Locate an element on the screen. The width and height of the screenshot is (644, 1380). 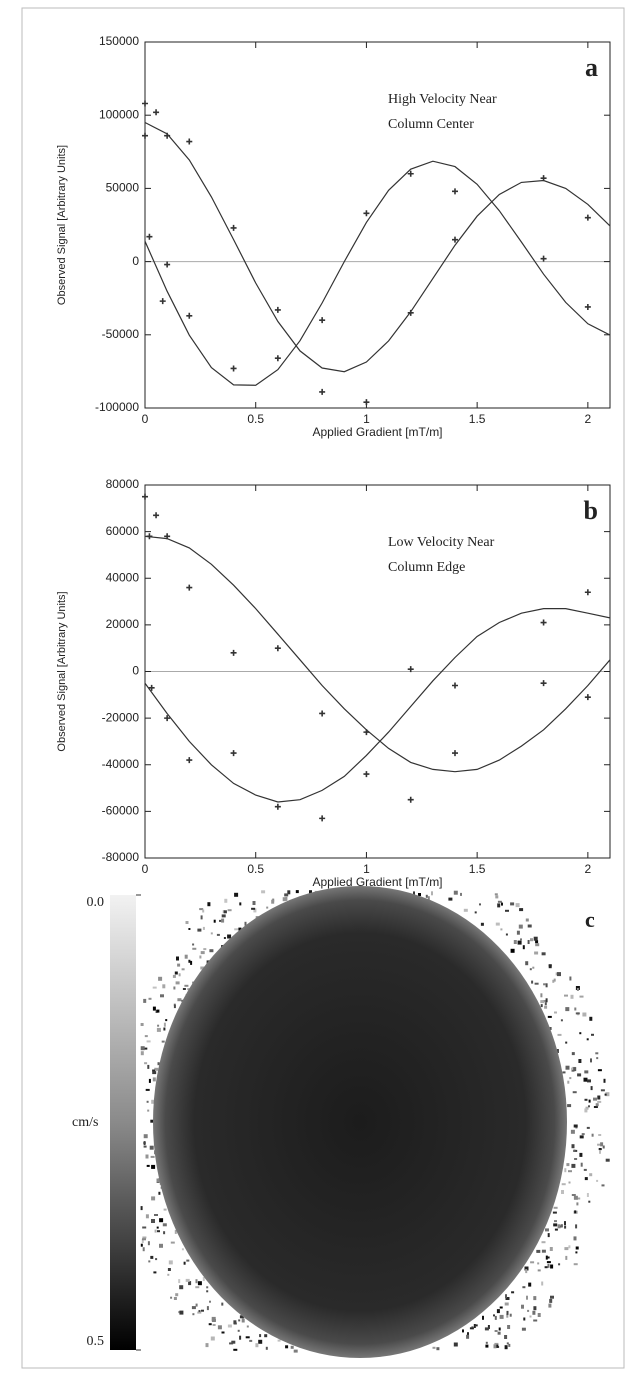
y-tick-label: -80000 is located at coordinates (121, 857).